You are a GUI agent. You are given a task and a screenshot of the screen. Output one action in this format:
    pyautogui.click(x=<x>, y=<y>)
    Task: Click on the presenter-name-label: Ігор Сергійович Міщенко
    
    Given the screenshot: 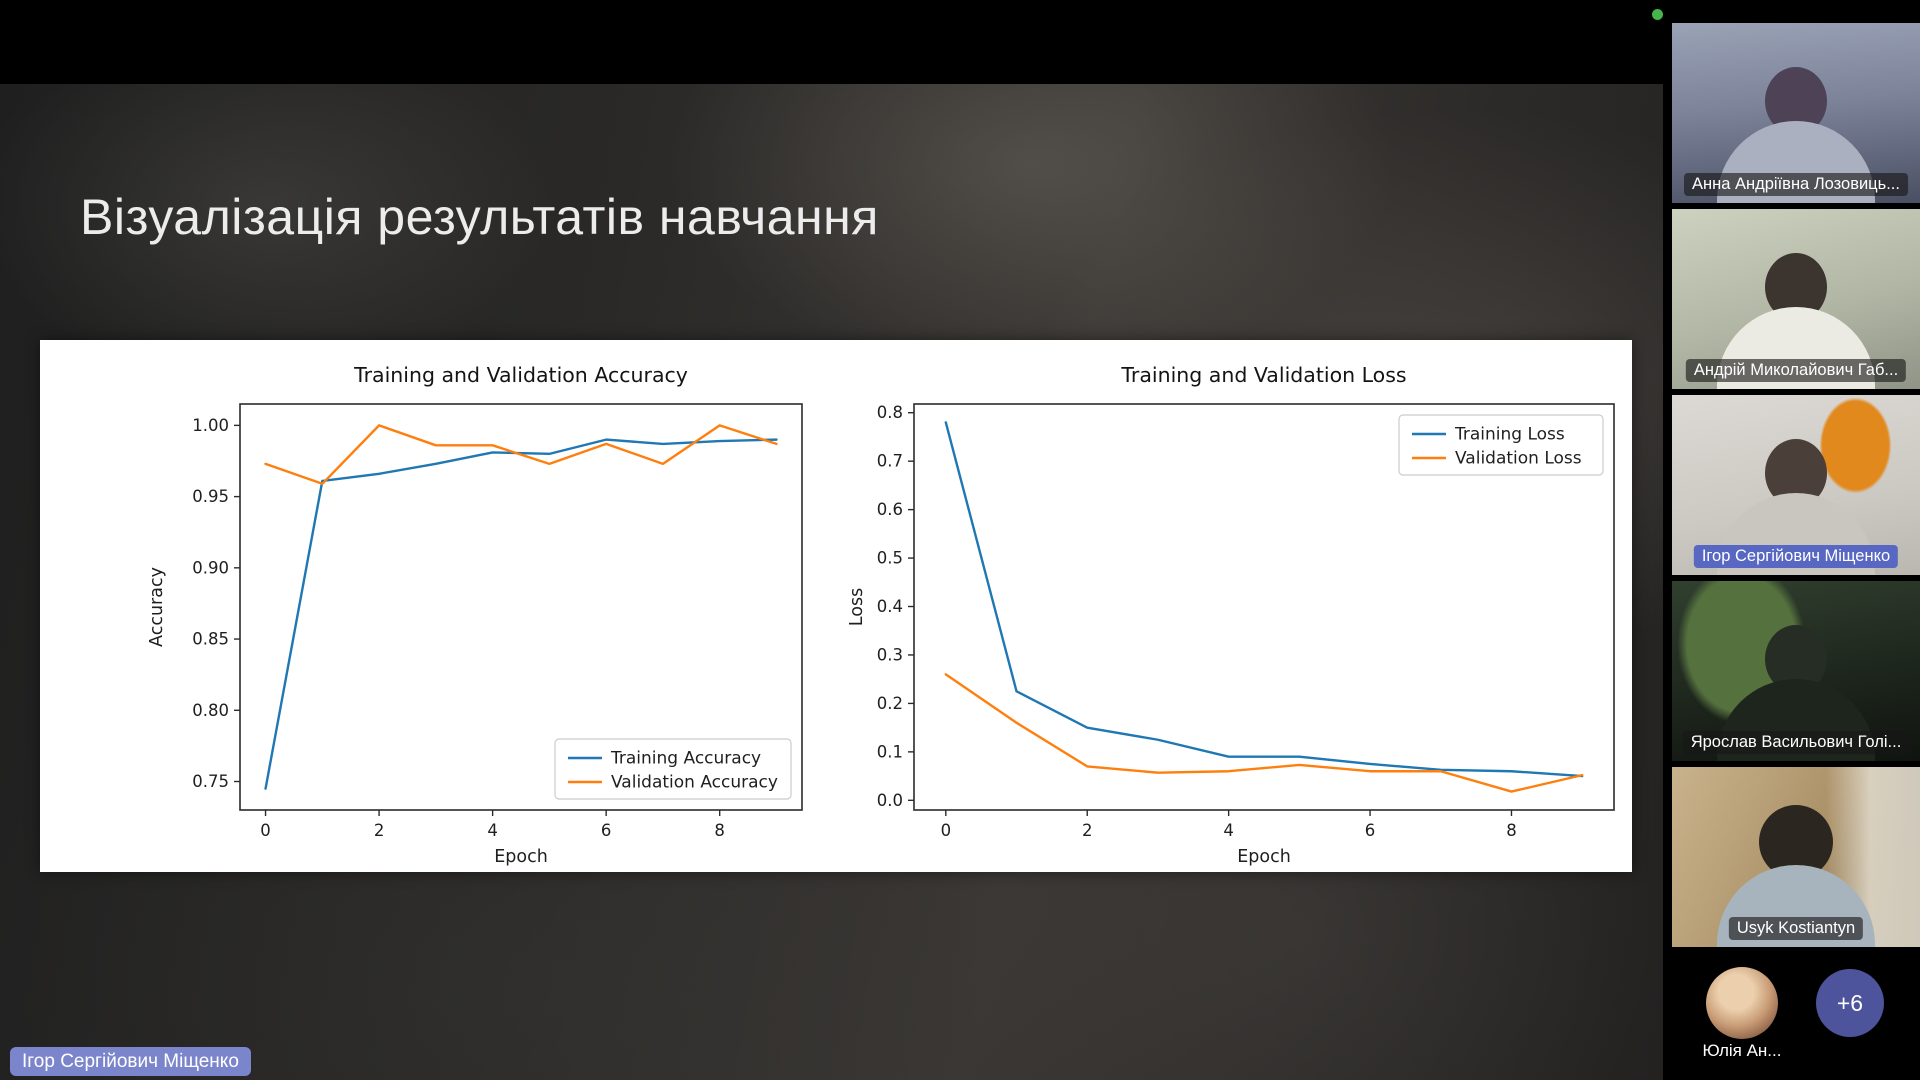 What is the action you would take?
    pyautogui.click(x=130, y=1061)
    